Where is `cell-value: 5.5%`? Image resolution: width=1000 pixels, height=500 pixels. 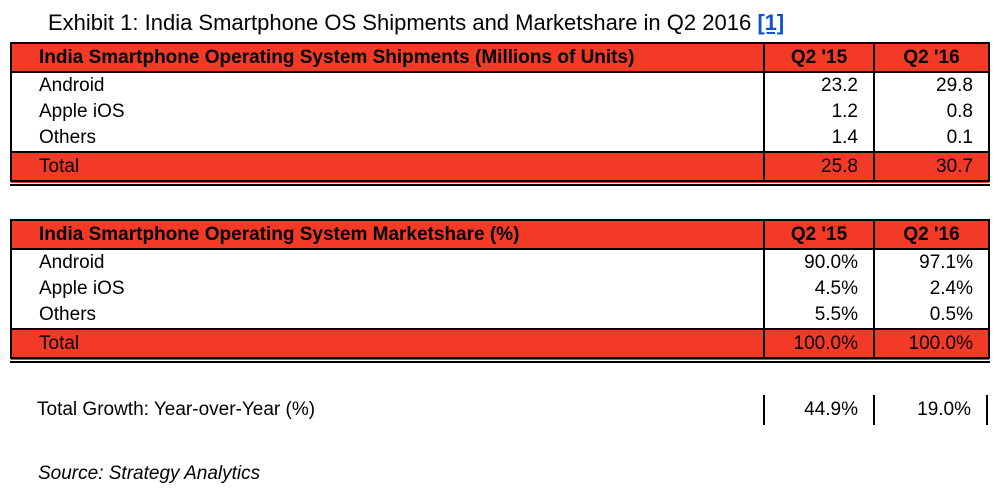
cell-value: 5.5% is located at coordinates (818, 315).